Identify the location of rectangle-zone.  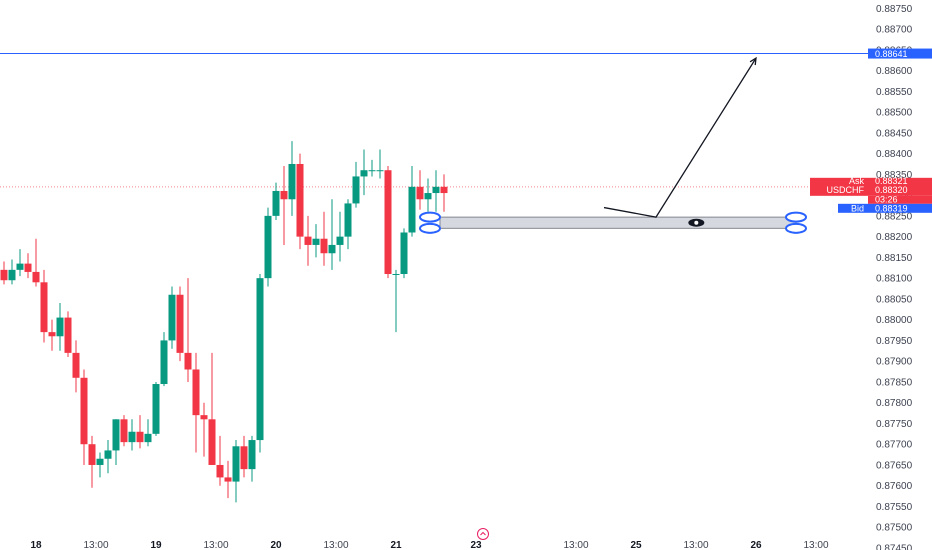
(618, 222).